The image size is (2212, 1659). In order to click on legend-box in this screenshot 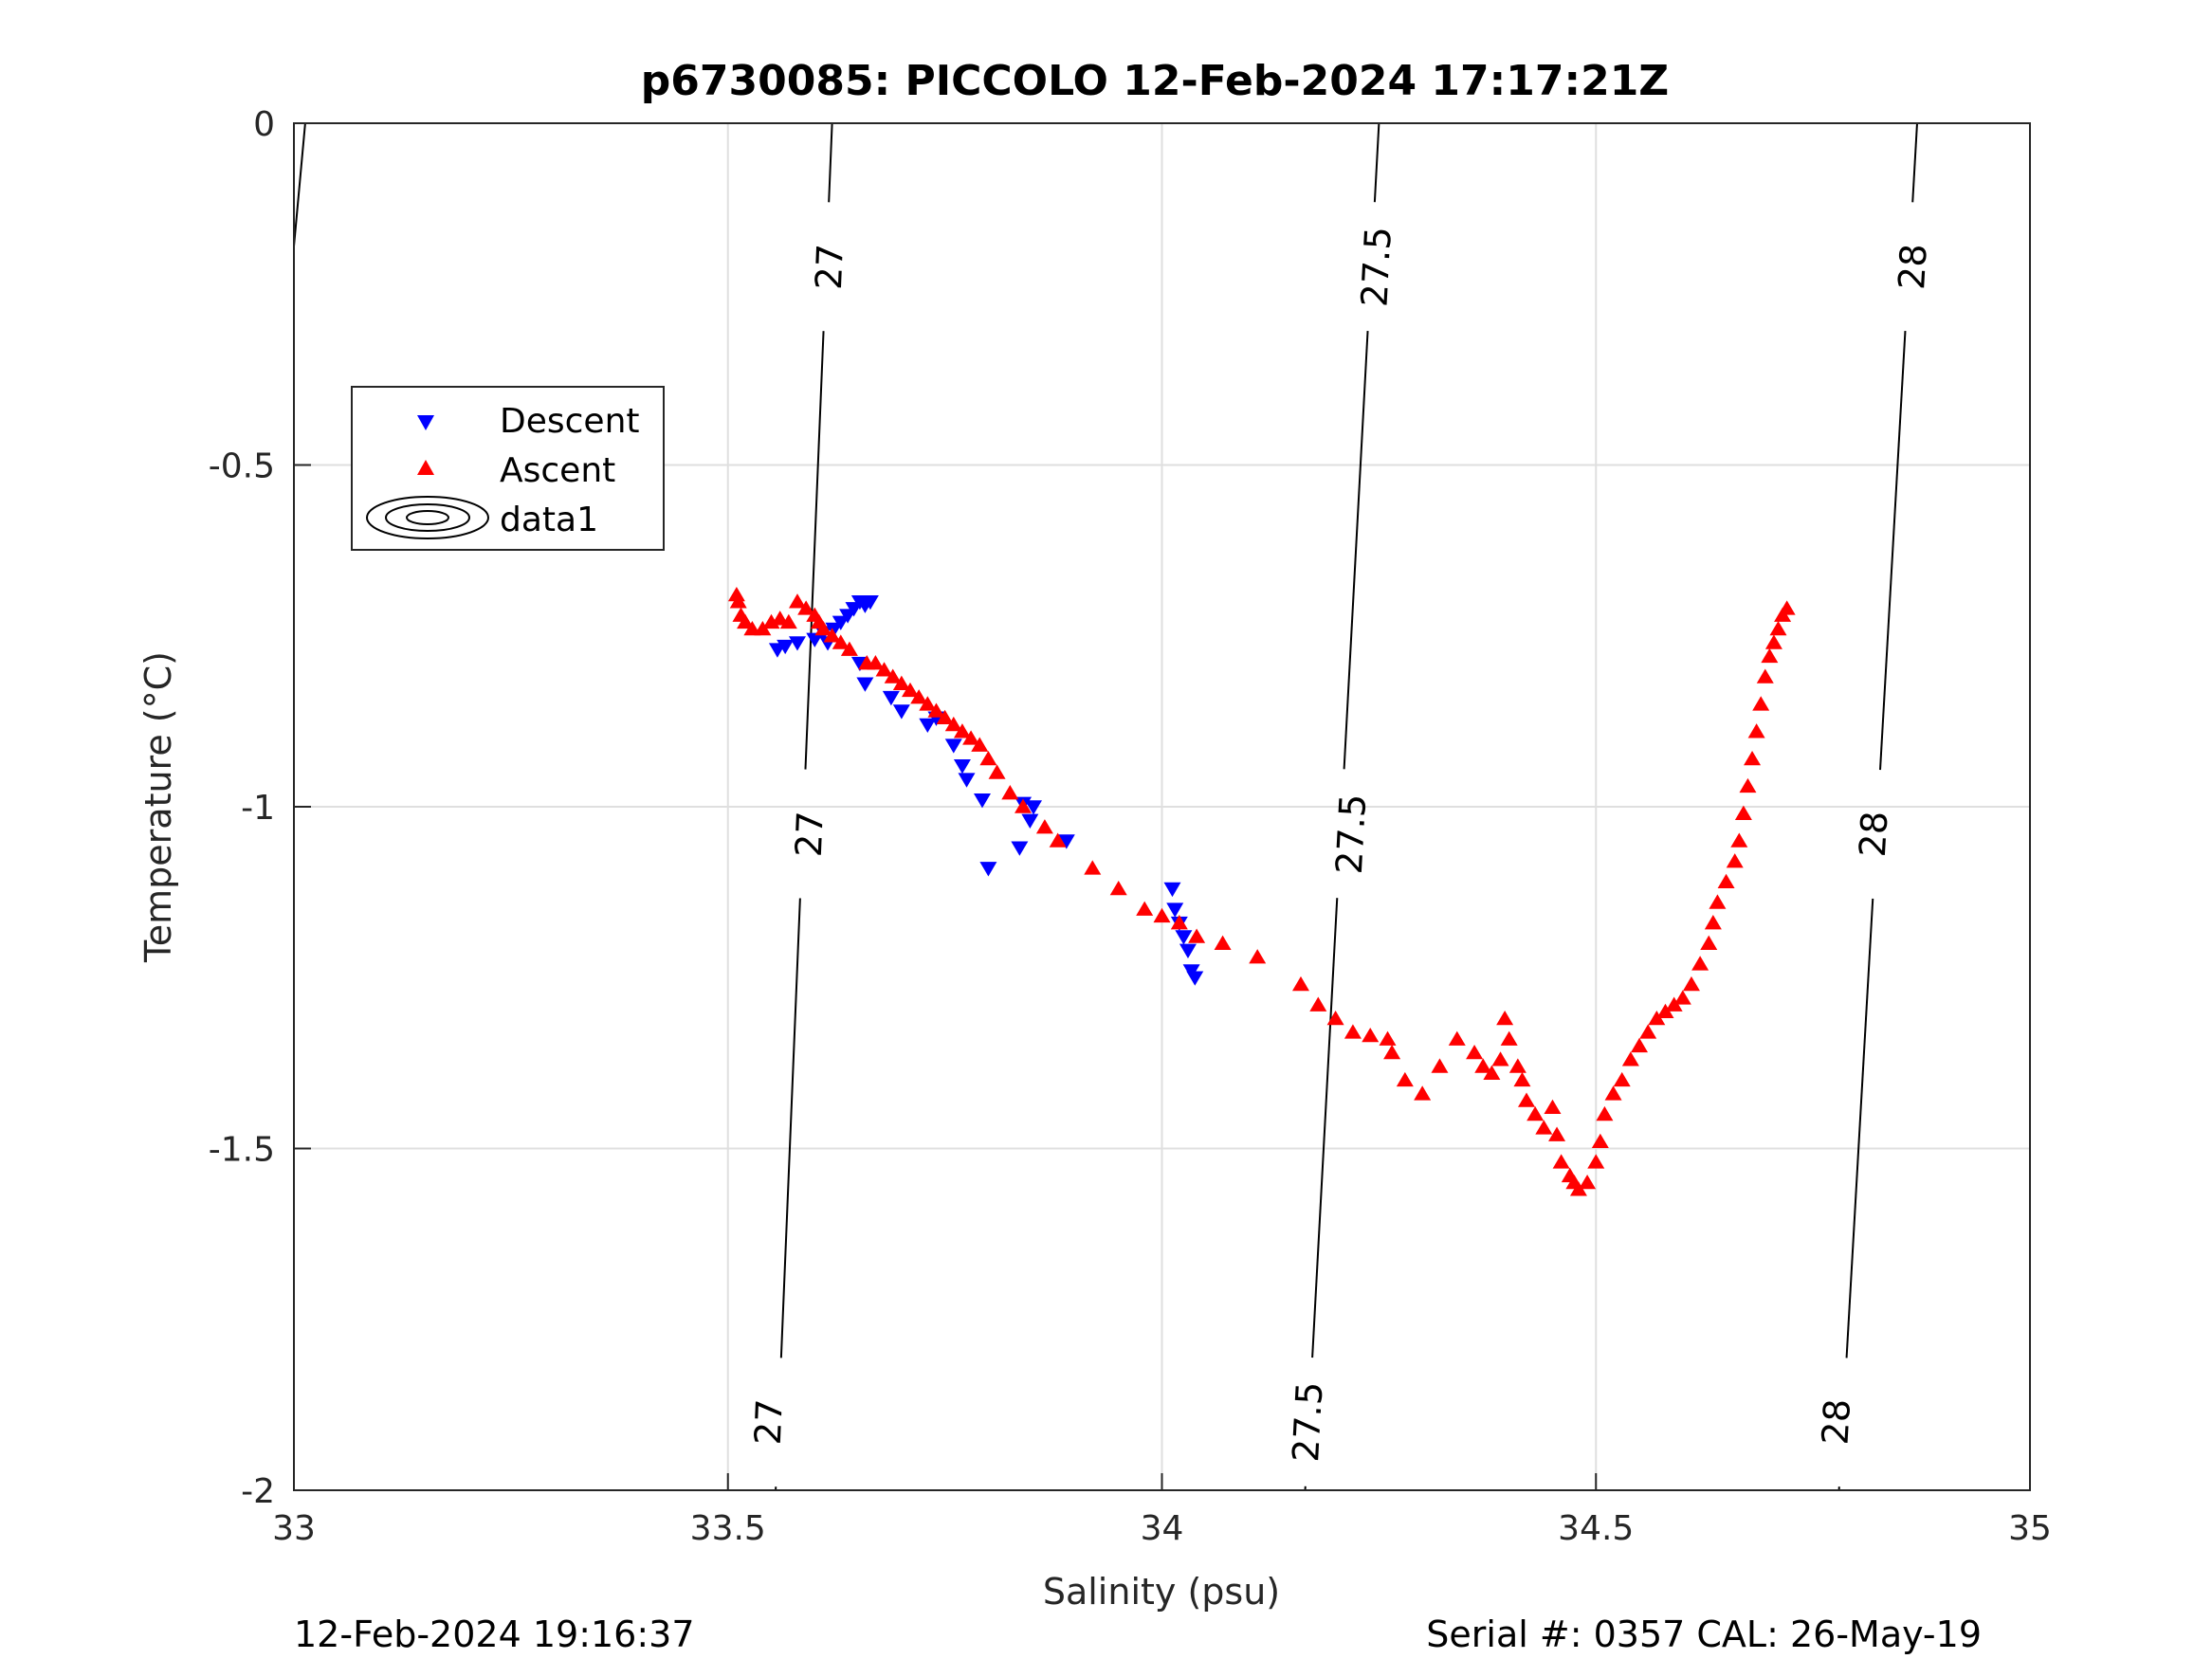, I will do `click(508, 468)`.